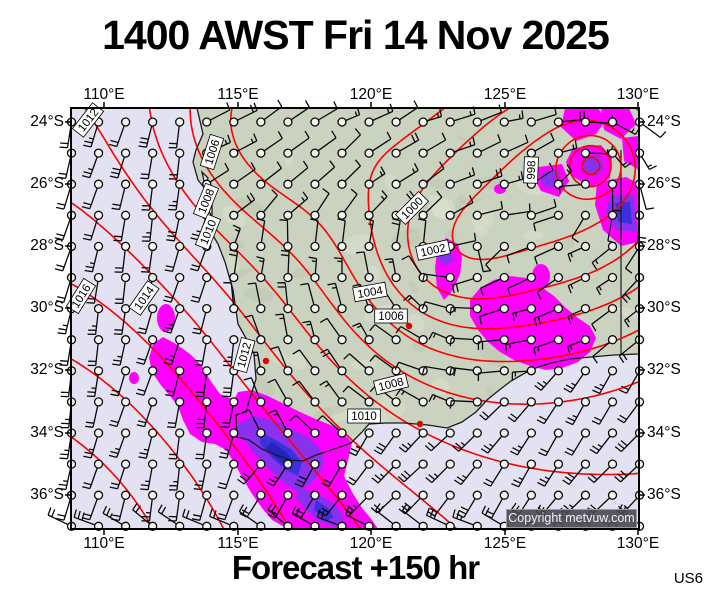  What do you see at coordinates (541, 276) in the screenshot?
I see `precip-blob-moderate` at bounding box center [541, 276].